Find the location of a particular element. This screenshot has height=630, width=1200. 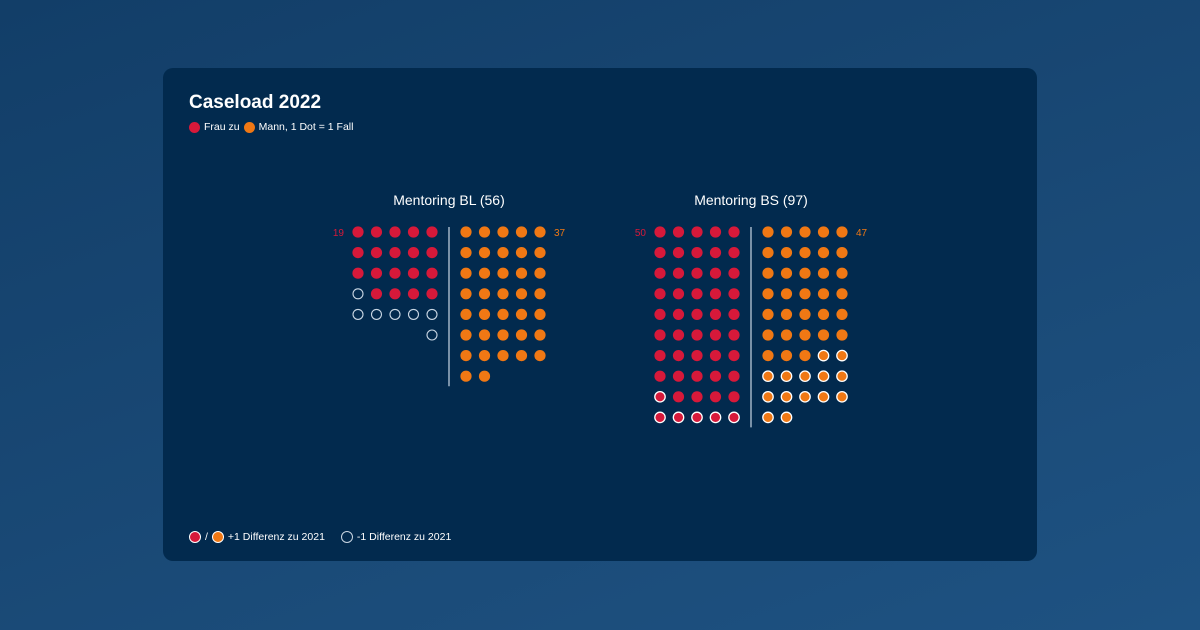

female-count-label: 19 is located at coordinates (339, 233).